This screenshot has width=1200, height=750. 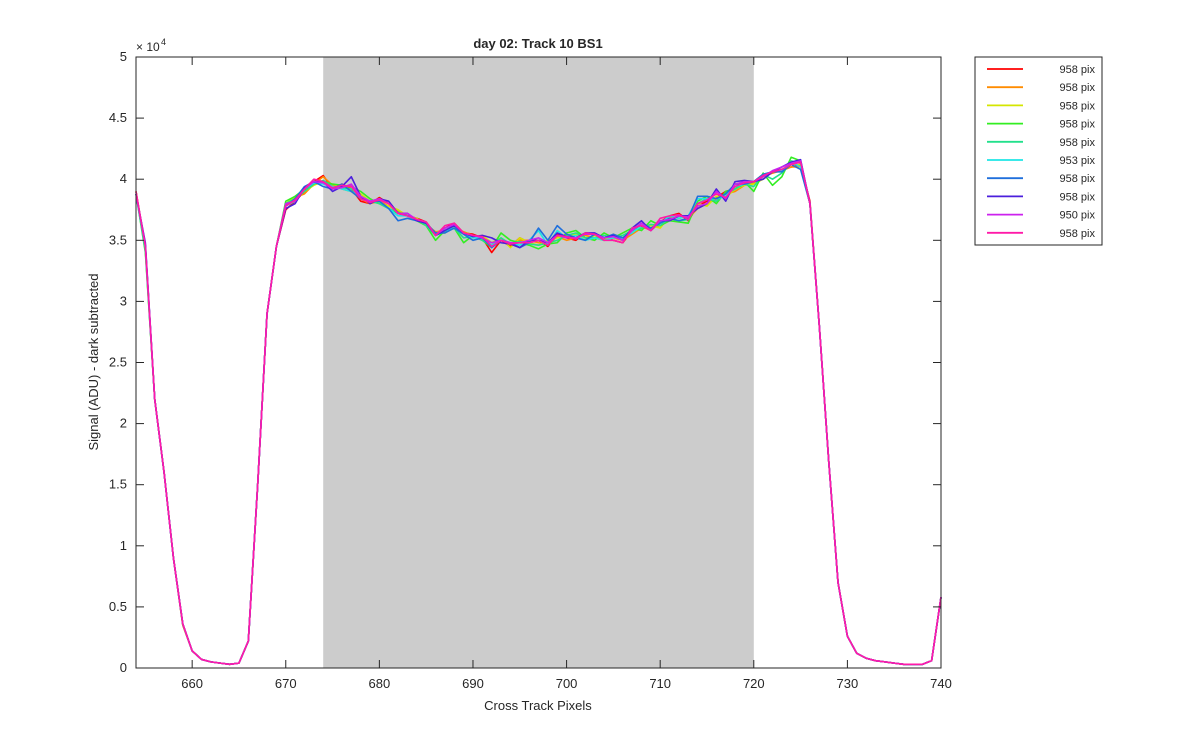 What do you see at coordinates (1078, 179) in the screenshot?
I see `legend-label-7: 958 pix` at bounding box center [1078, 179].